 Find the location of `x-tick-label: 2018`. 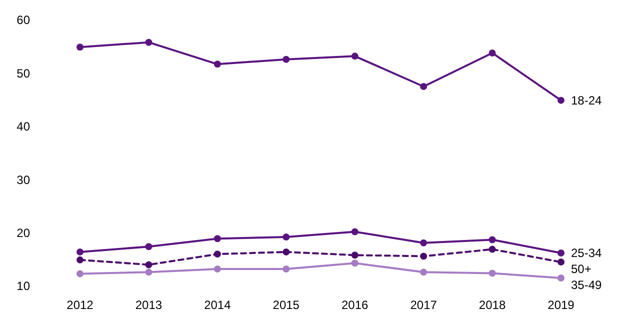

x-tick-label: 2018 is located at coordinates (492, 305).